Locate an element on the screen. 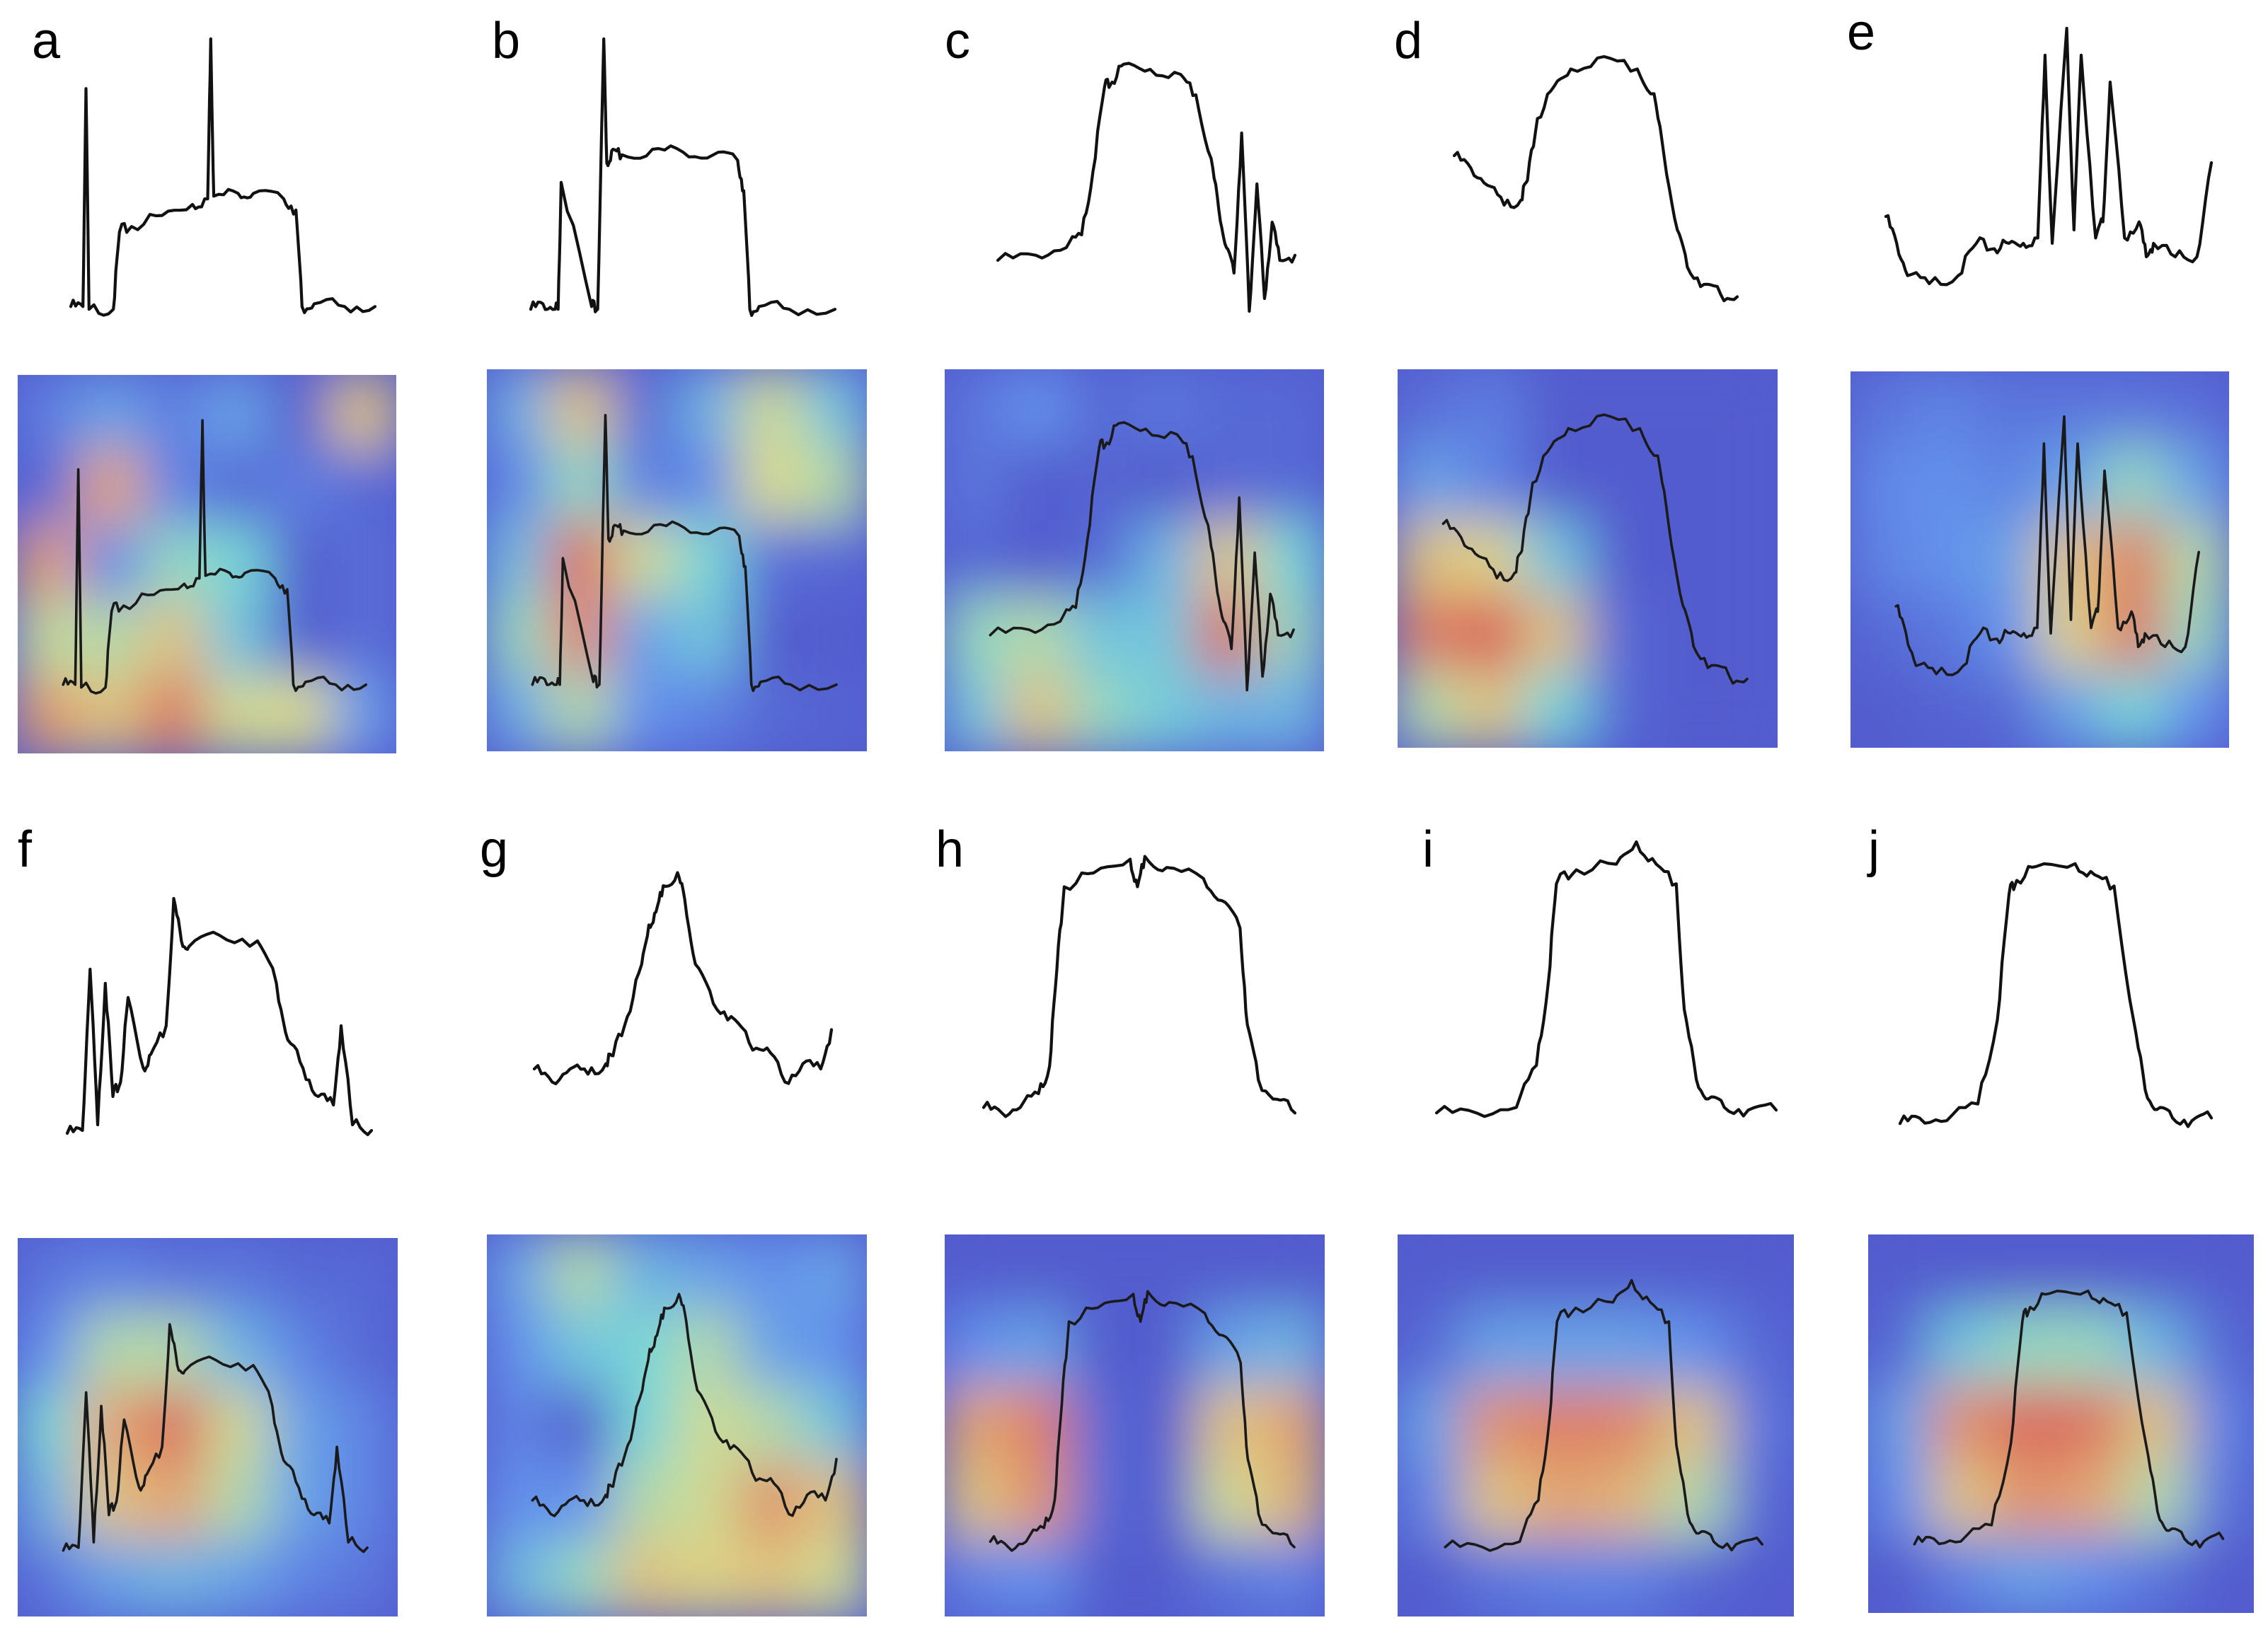 This screenshot has height=1637, width=2268. heatmap-trace-d is located at coordinates (1595, 549).